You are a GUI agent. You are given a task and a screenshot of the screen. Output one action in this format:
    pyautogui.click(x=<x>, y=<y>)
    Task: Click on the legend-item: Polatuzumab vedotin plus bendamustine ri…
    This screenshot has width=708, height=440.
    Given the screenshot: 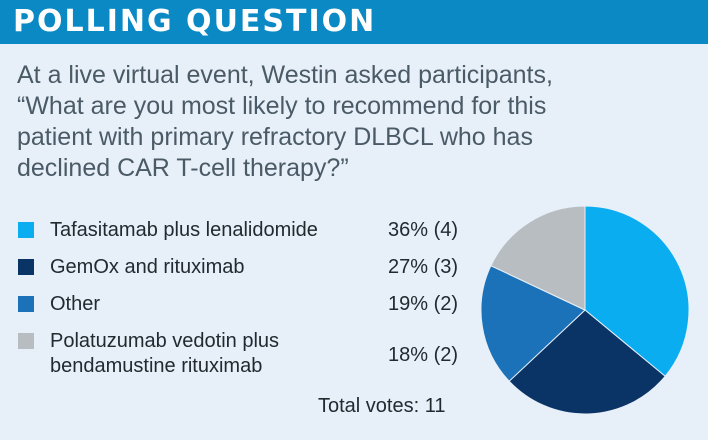 What is the action you would take?
    pyautogui.click(x=243, y=354)
    